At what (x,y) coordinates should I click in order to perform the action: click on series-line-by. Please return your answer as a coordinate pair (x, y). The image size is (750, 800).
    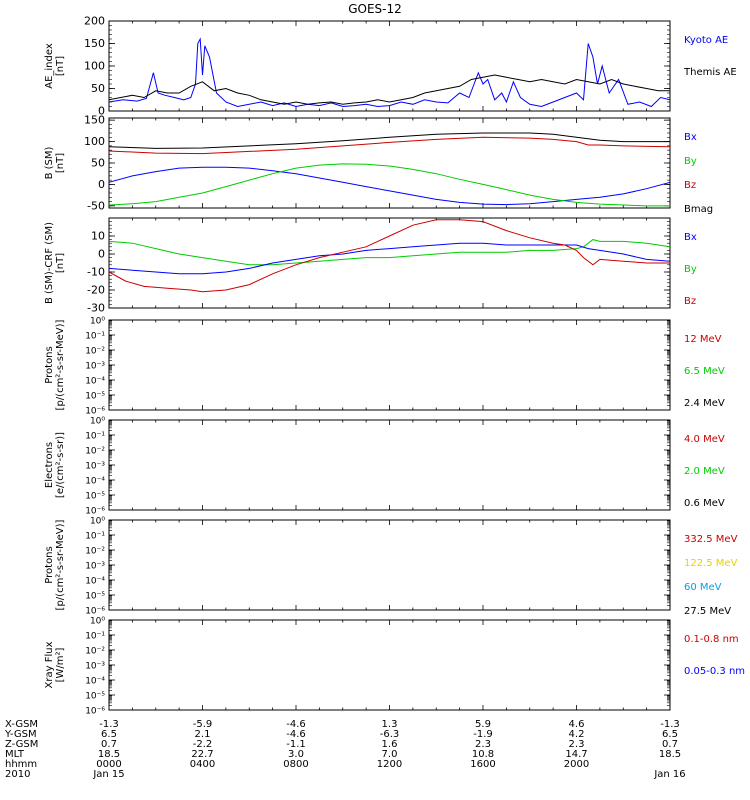
    Looking at the image, I should click on (389, 185).